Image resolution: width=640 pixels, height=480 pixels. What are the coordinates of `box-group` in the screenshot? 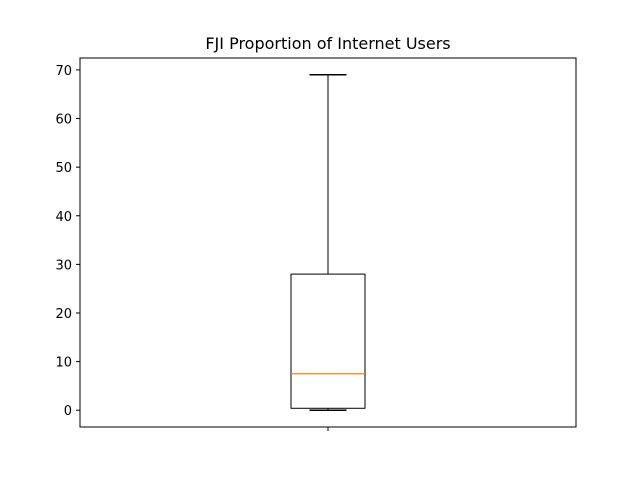 It's located at (328, 242).